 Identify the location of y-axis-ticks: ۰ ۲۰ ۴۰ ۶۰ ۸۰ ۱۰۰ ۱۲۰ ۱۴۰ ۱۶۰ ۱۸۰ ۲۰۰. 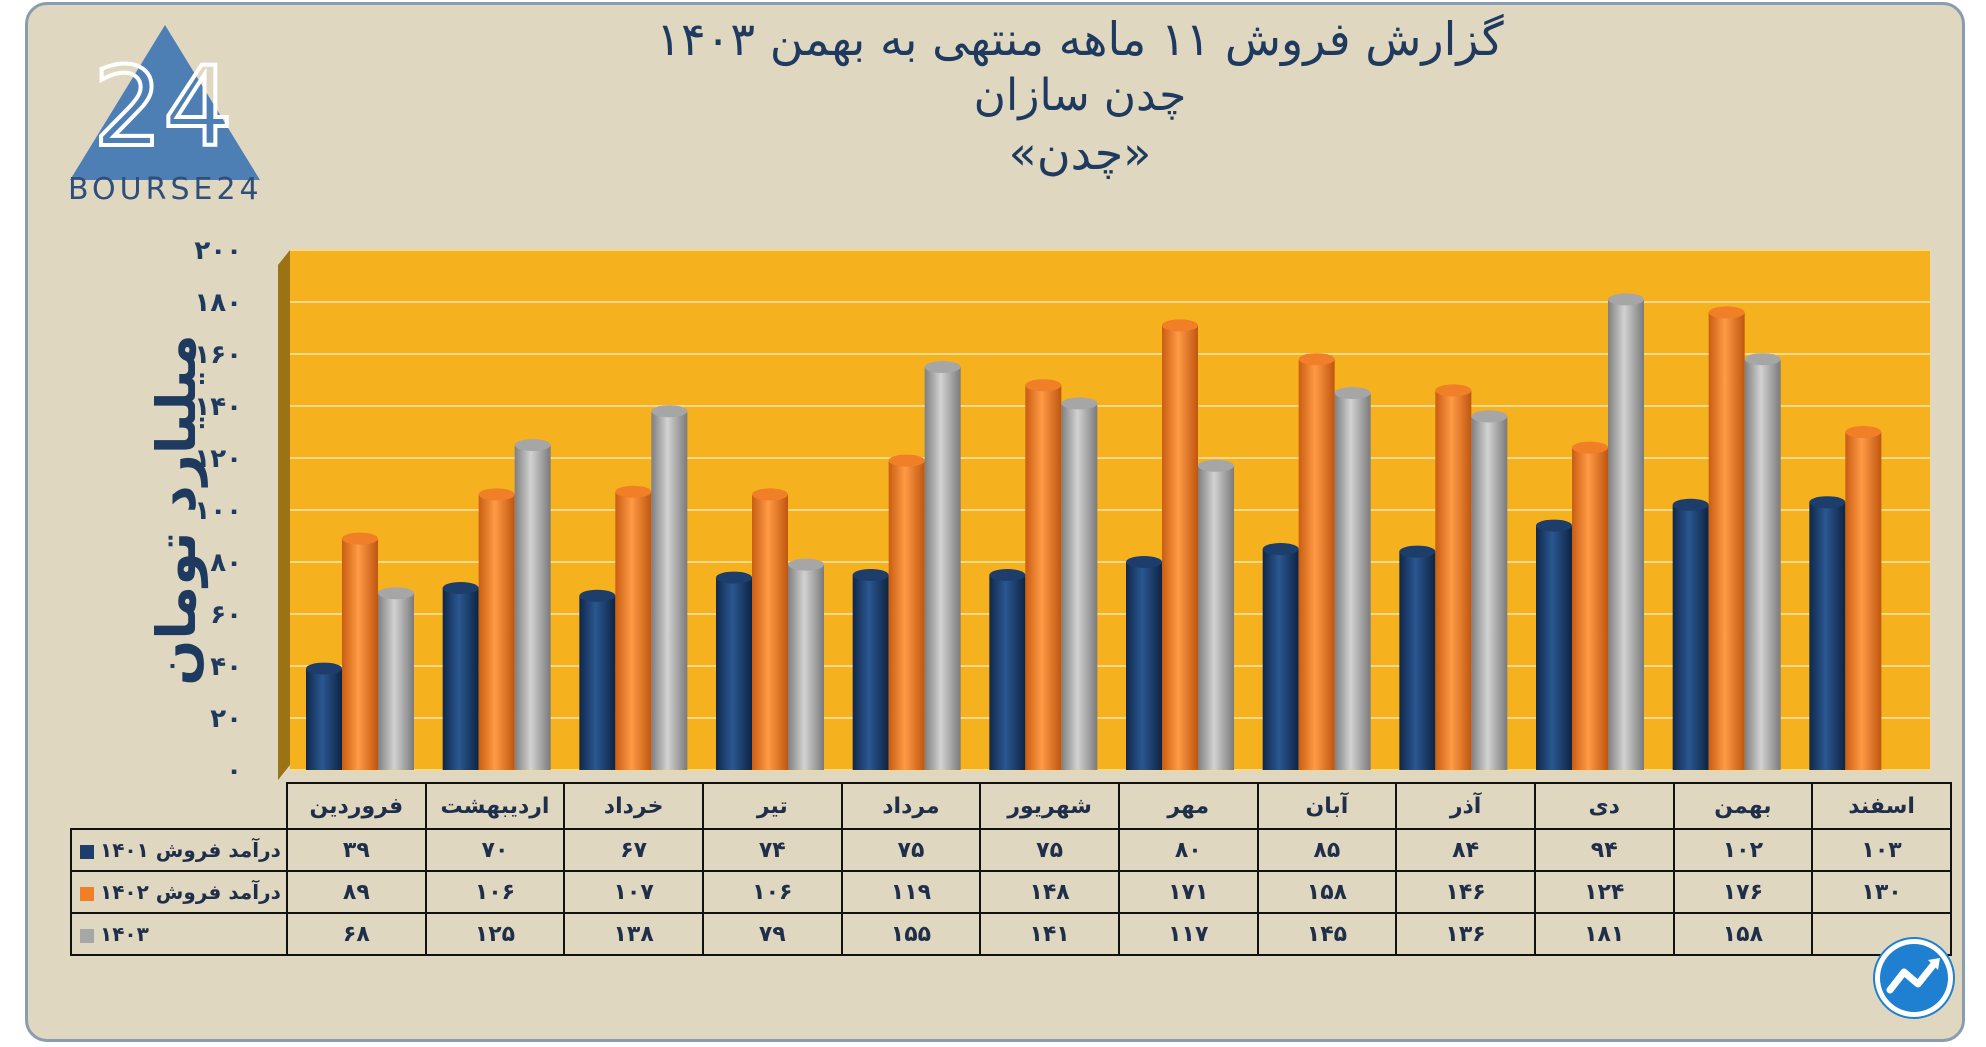
(218, 511).